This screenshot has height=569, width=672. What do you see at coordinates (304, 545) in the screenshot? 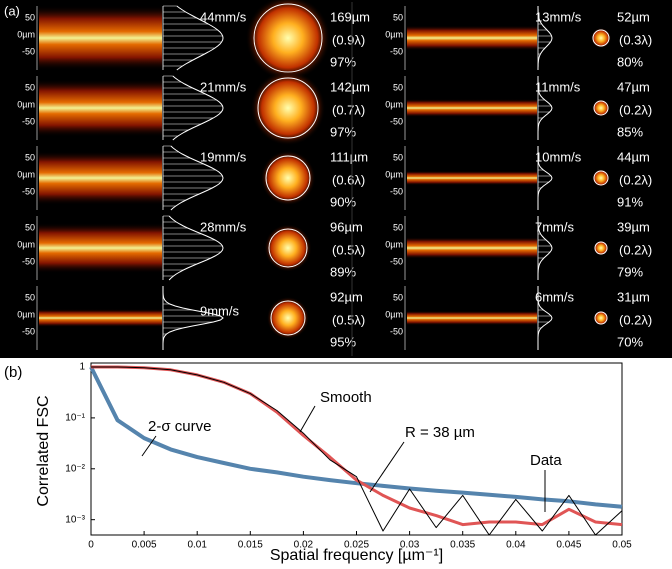
I see `x-tick-label: 0.02` at bounding box center [304, 545].